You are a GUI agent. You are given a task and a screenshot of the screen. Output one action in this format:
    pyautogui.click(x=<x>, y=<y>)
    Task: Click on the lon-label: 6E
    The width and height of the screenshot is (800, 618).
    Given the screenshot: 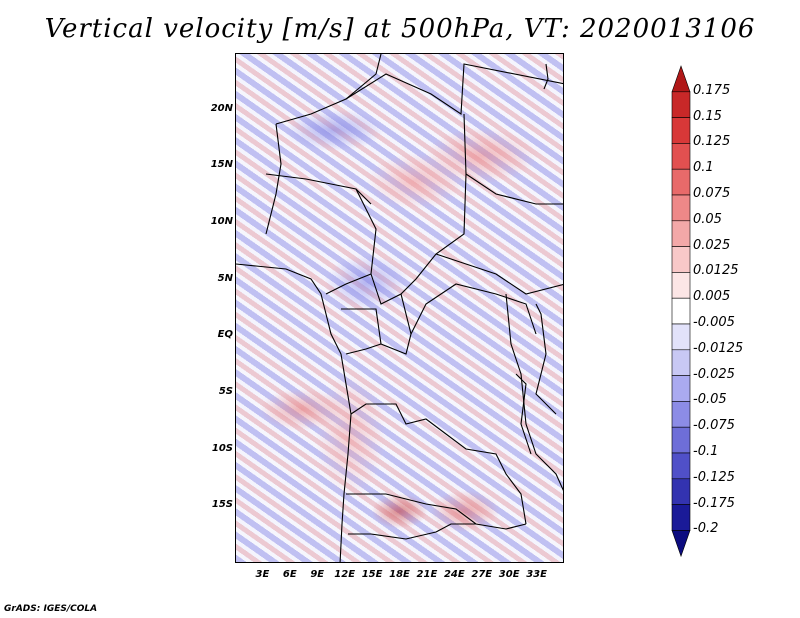 What is the action you would take?
    pyautogui.click(x=289, y=574)
    